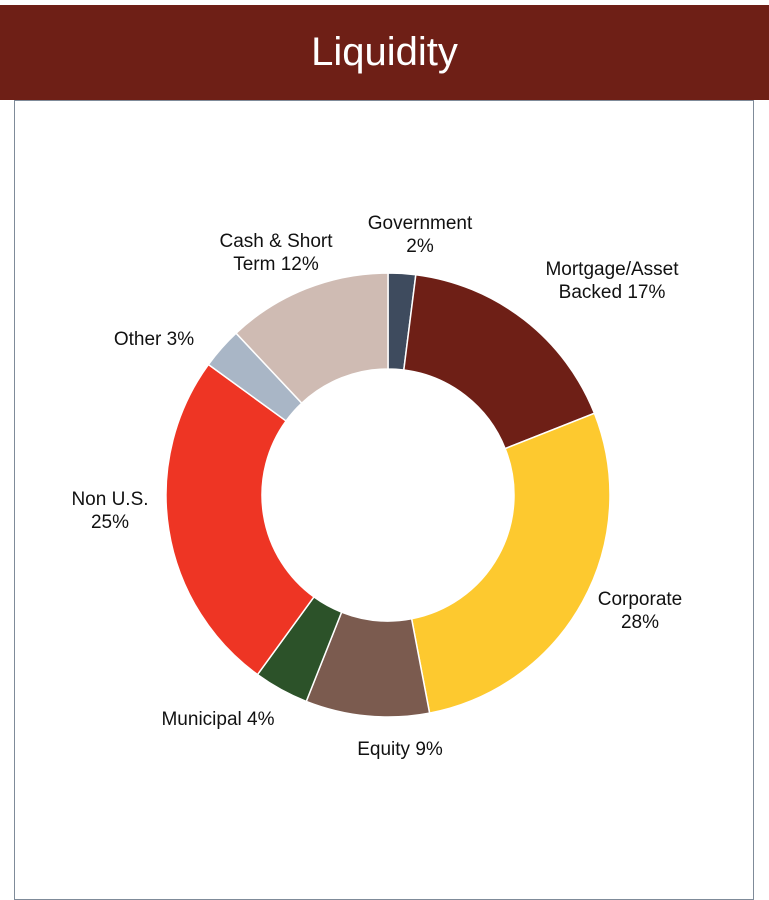 The width and height of the screenshot is (769, 900). I want to click on value-label: 28%, so click(640, 622).